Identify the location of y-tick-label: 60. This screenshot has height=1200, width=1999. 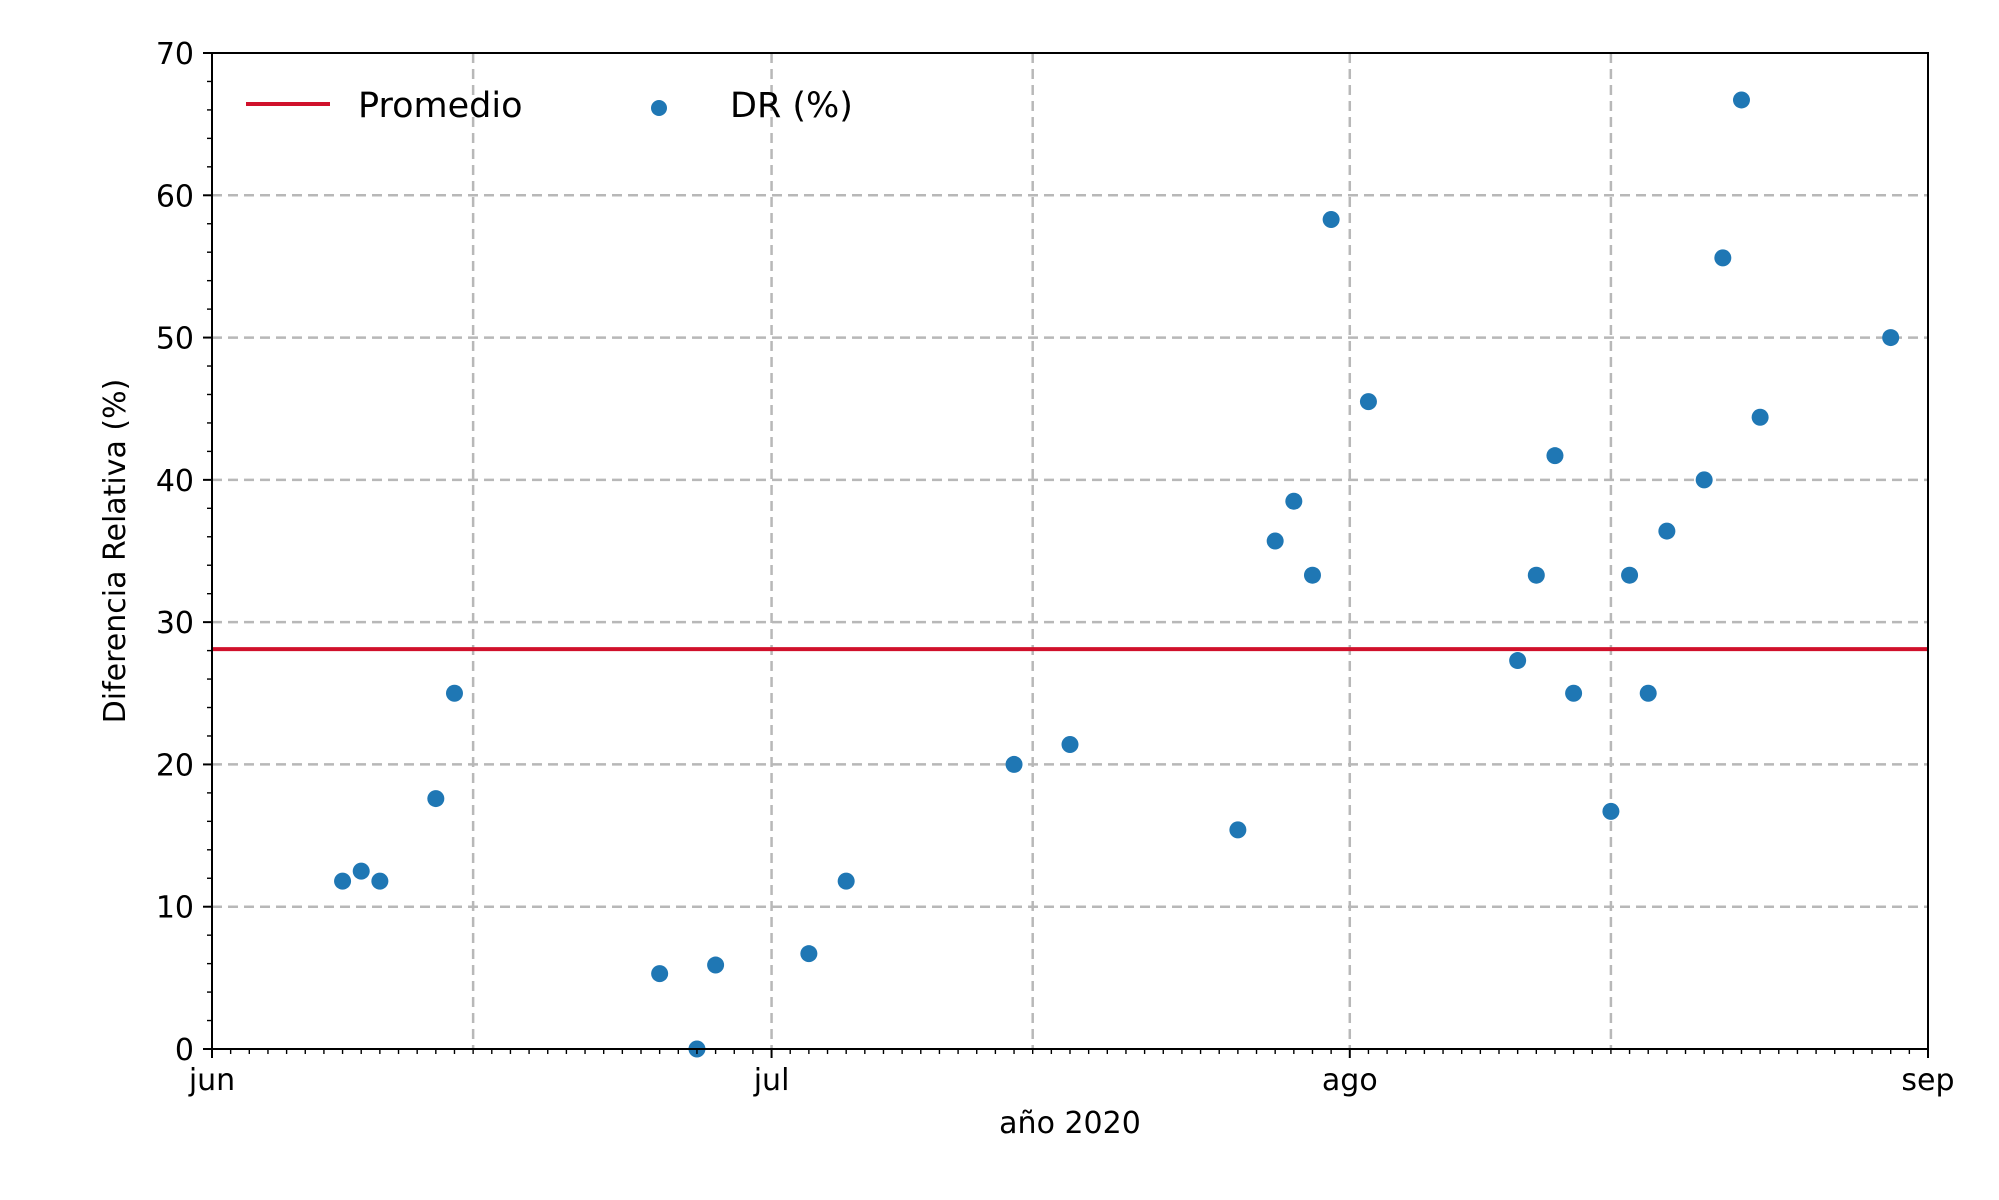
(175, 196).